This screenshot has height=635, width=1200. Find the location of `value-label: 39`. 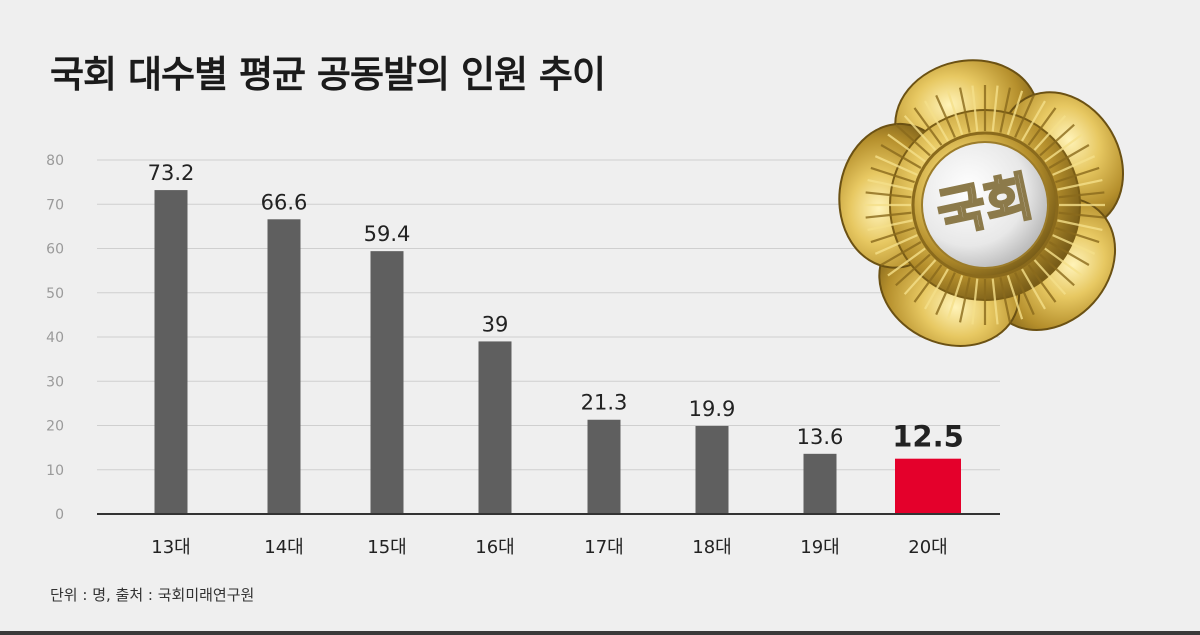

value-label: 39 is located at coordinates (495, 324).